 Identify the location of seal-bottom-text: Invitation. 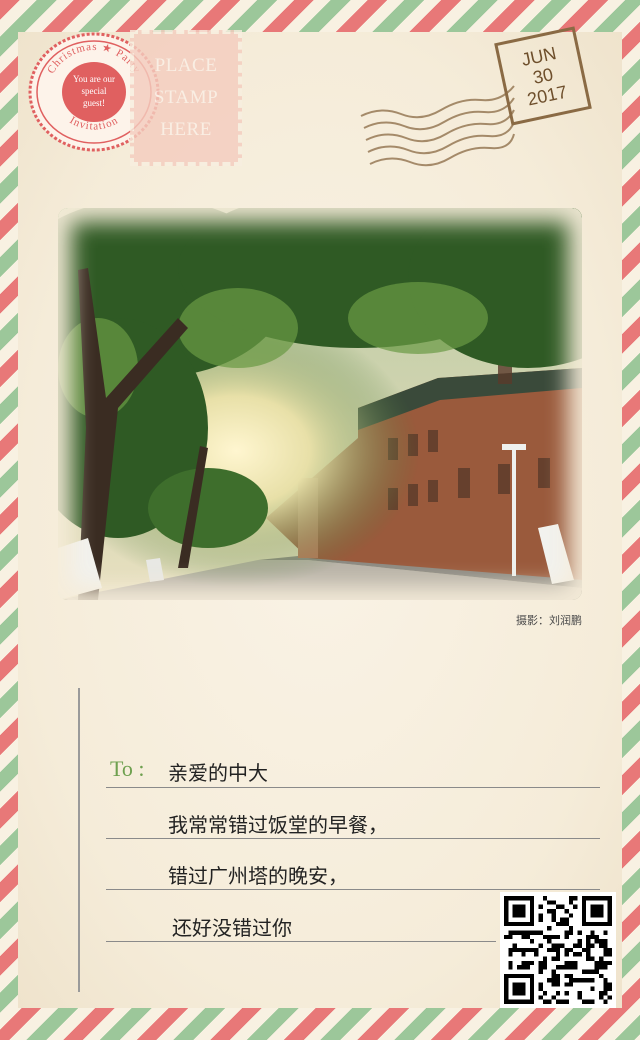
(93, 123).